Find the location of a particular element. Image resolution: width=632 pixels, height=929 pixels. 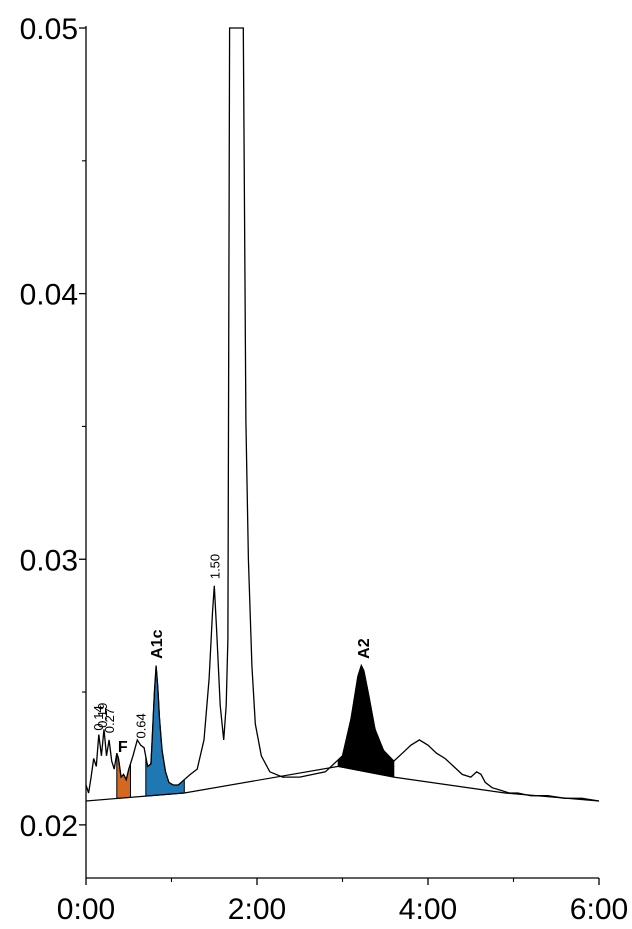

peak-label: A2 is located at coordinates (364, 648).